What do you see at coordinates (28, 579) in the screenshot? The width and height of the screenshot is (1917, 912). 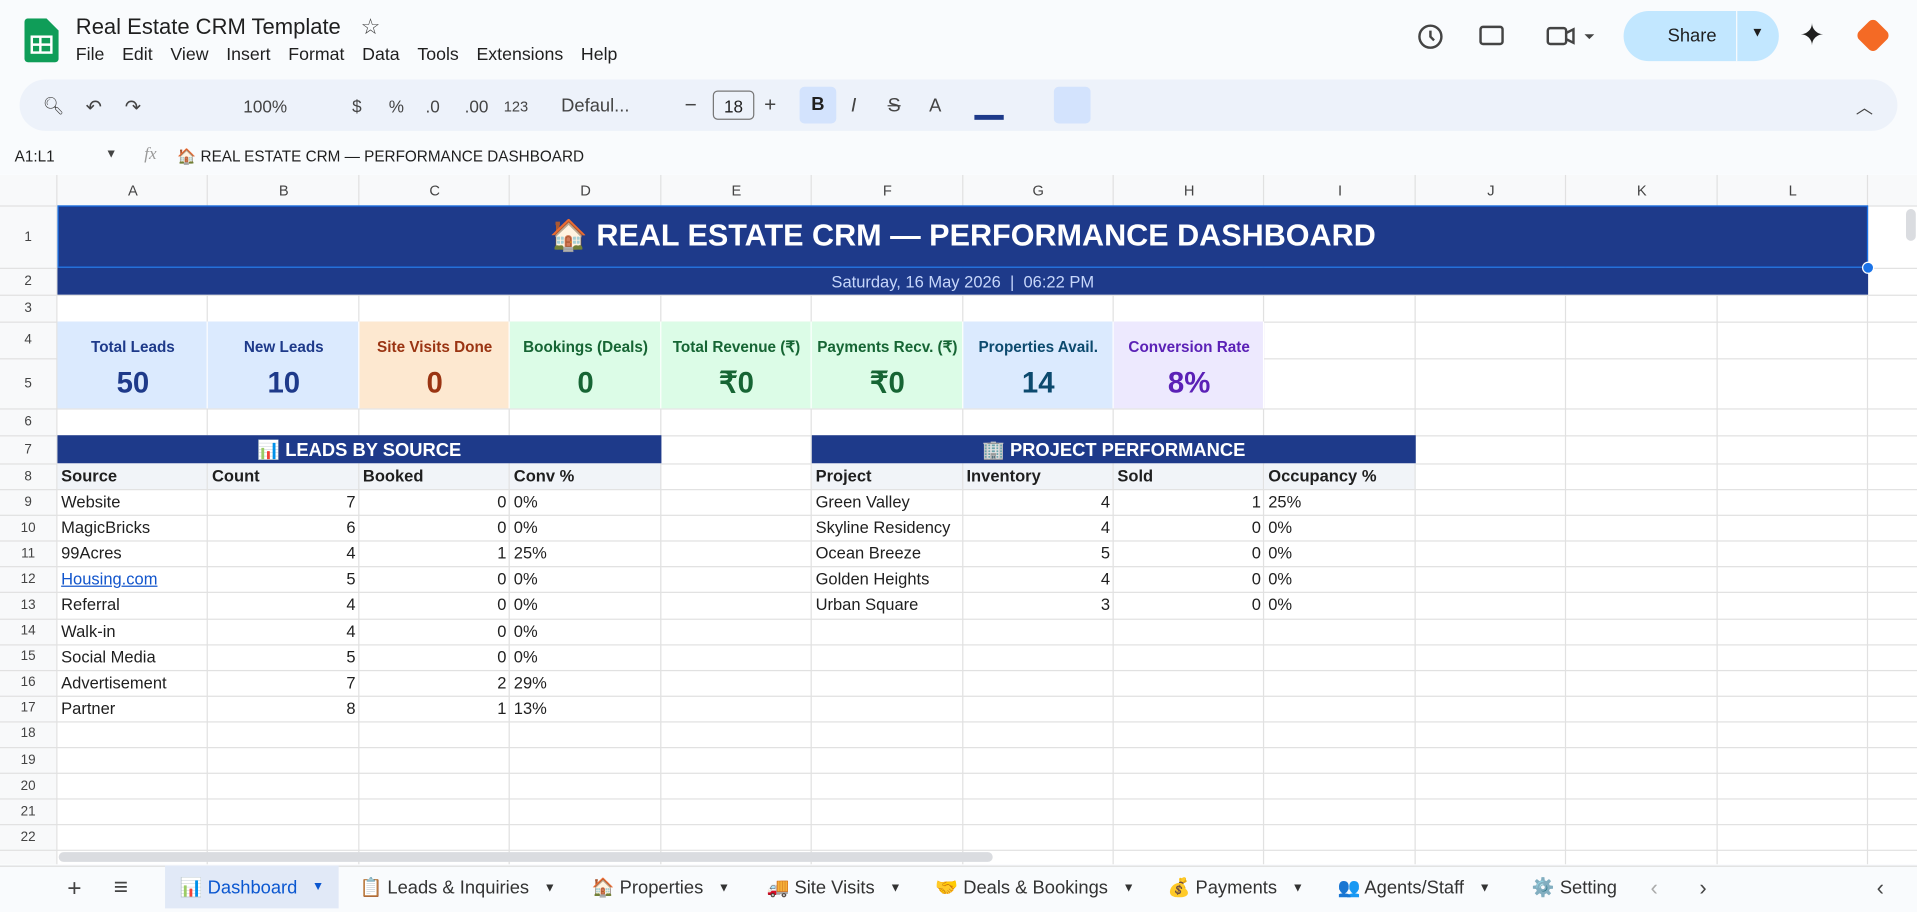 I see `row-header: 12` at bounding box center [28, 579].